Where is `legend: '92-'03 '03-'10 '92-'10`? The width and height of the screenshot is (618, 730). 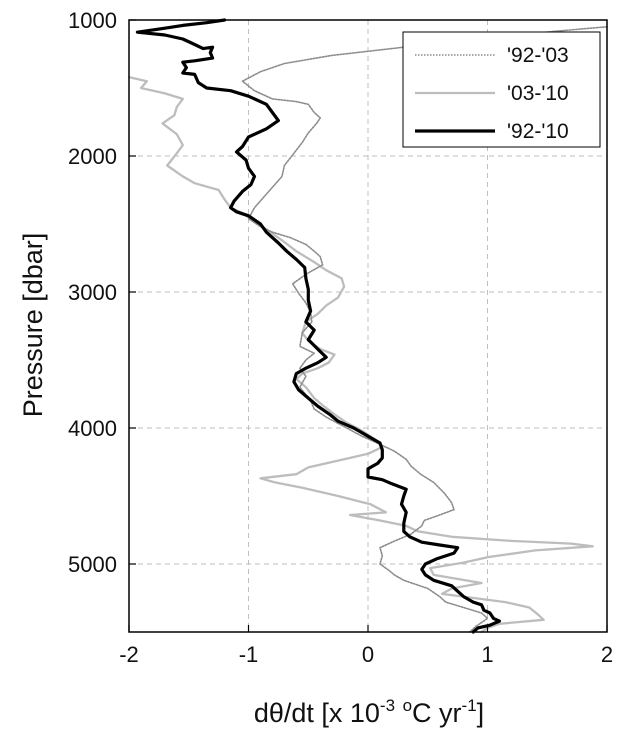
legend: '92-'03 '03-'10 '92-'10 is located at coordinates (501, 89).